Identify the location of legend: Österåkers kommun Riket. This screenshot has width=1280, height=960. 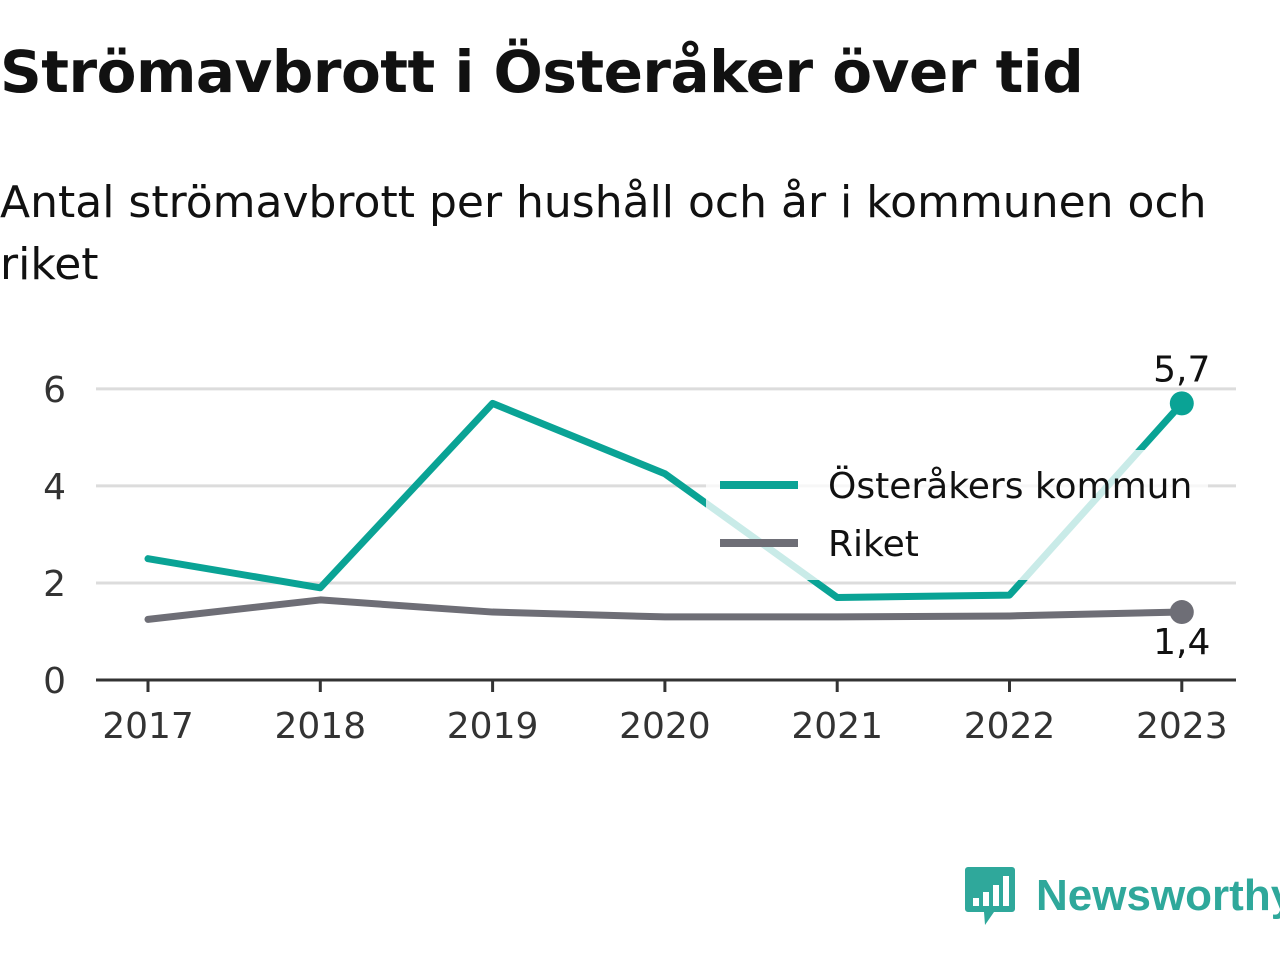
(957, 515).